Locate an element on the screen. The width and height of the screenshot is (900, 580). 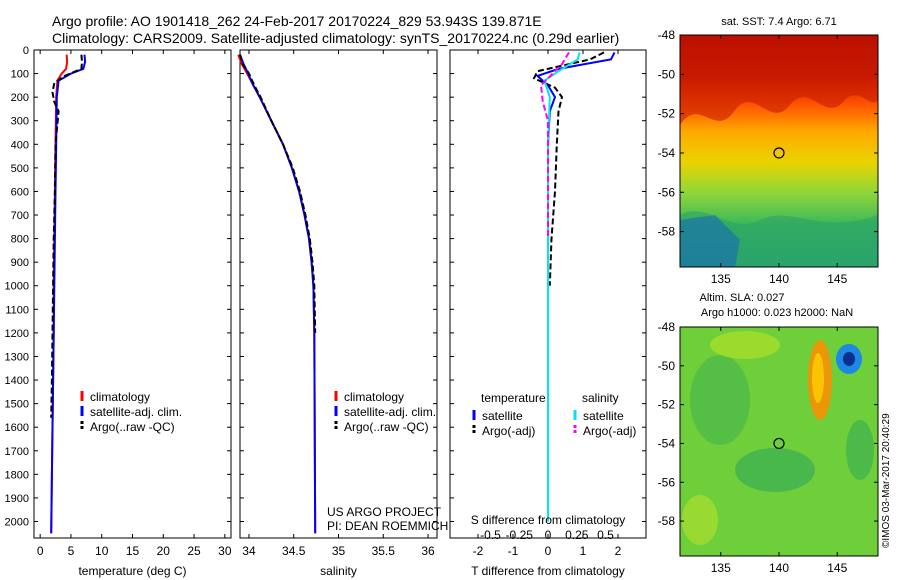
y-tick-label: 1300 is located at coordinates (17, 357).